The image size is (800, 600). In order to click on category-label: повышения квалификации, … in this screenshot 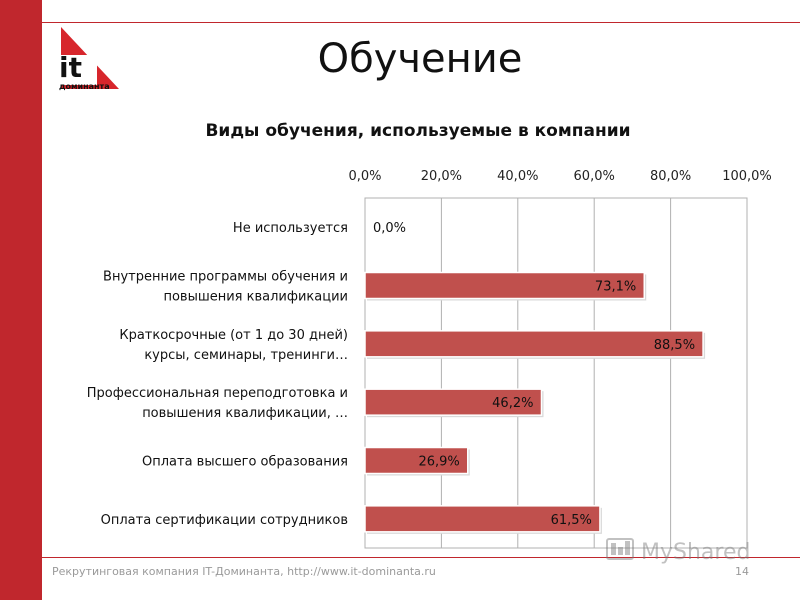, I will do `click(245, 413)`.